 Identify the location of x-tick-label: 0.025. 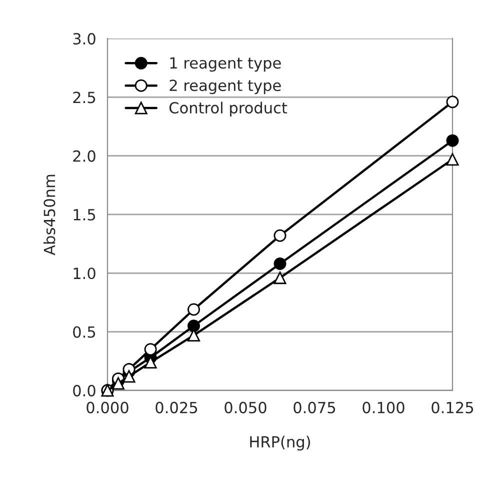
(177, 408).